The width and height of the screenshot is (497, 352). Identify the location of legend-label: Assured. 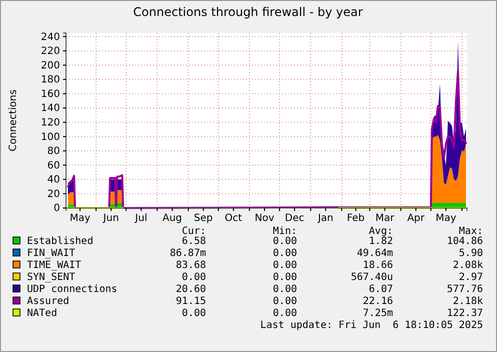
(48, 301).